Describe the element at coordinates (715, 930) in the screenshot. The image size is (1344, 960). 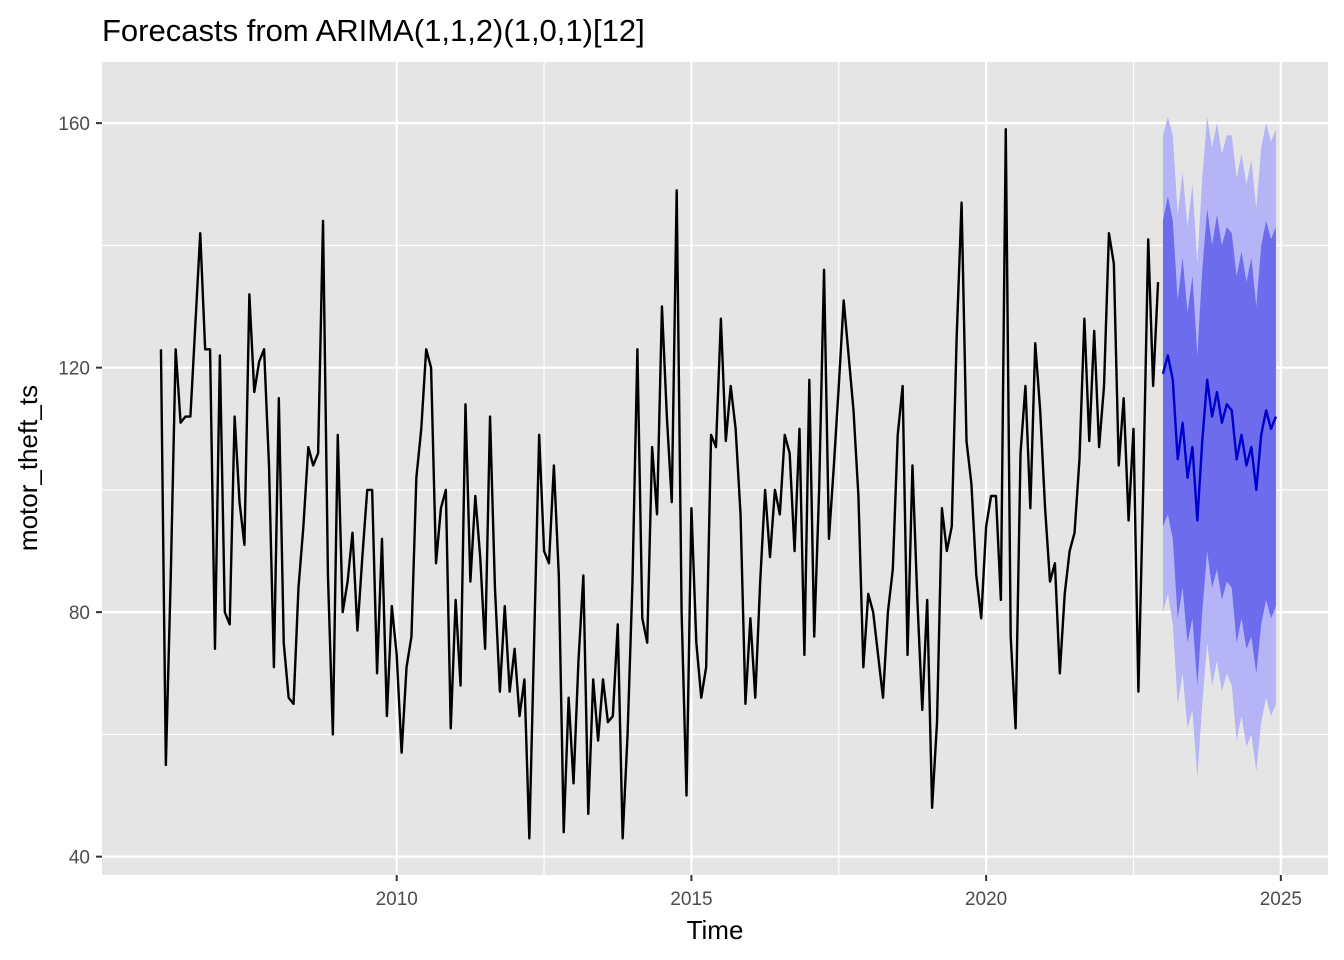
I see `x-axis-title: Time` at that location.